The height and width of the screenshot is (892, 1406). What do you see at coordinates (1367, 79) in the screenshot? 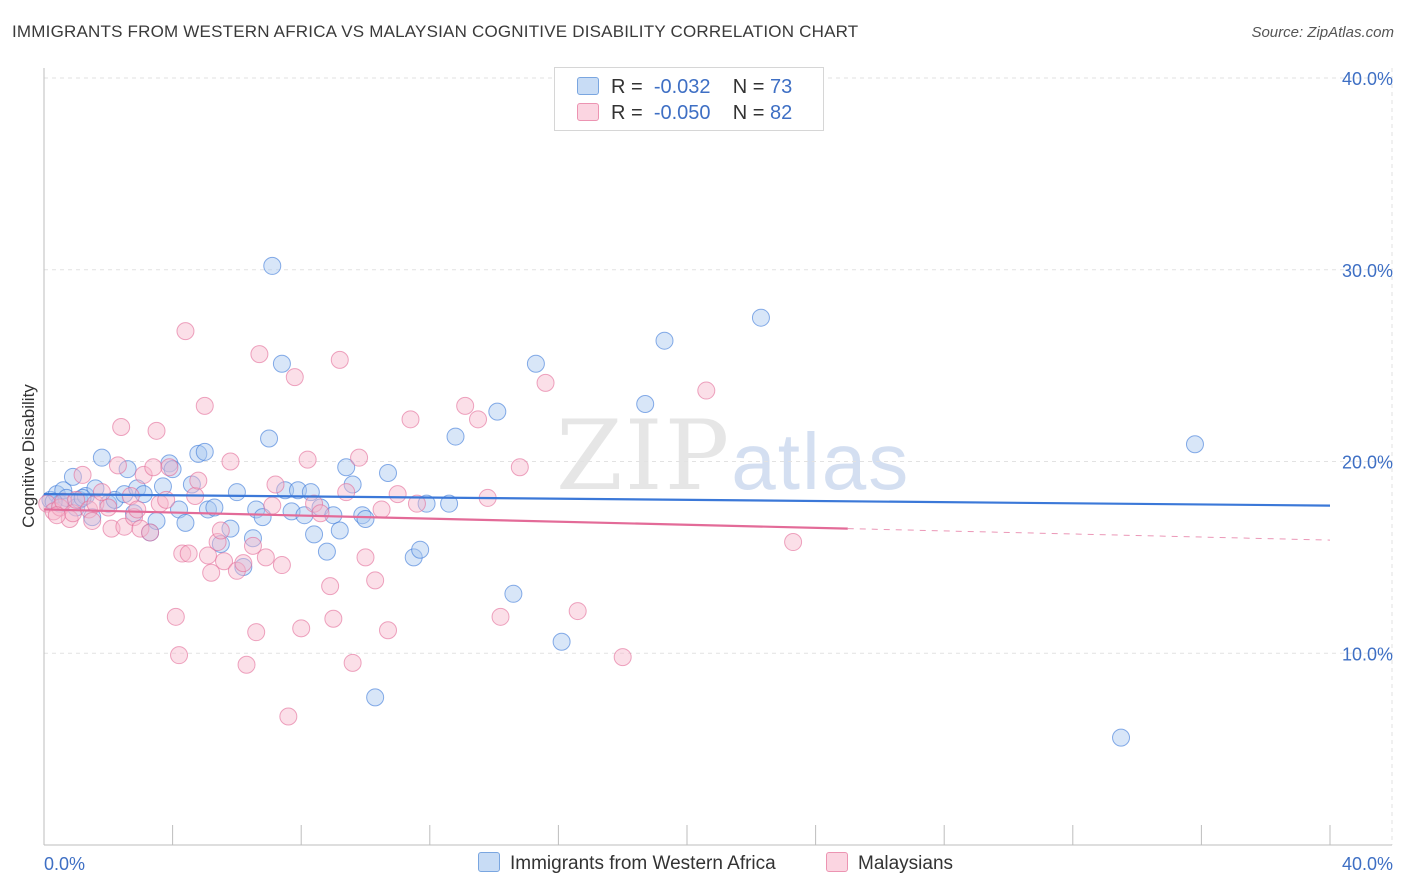
I see `y-tick-label: 40.0%` at bounding box center [1367, 79].